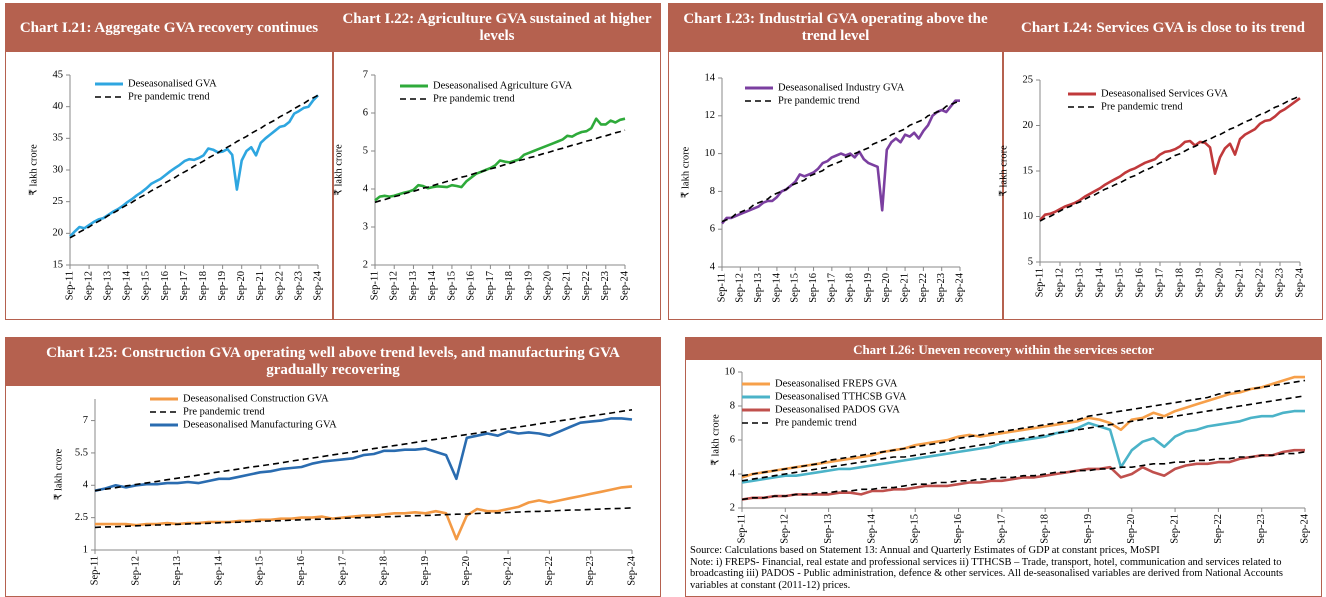 The height and width of the screenshot is (597, 1326). I want to click on x-tick-label: Sep-13, so click(1079, 283).